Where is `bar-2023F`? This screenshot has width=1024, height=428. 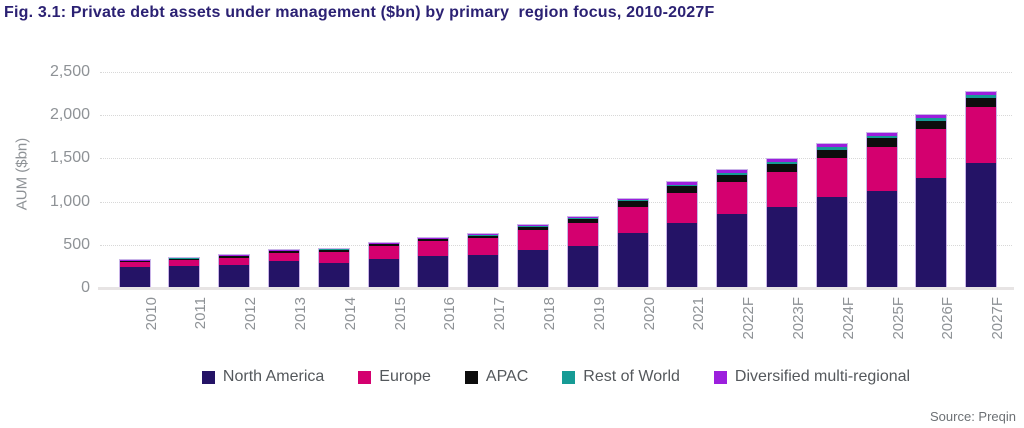
bar-2023F is located at coordinates (781, 222).